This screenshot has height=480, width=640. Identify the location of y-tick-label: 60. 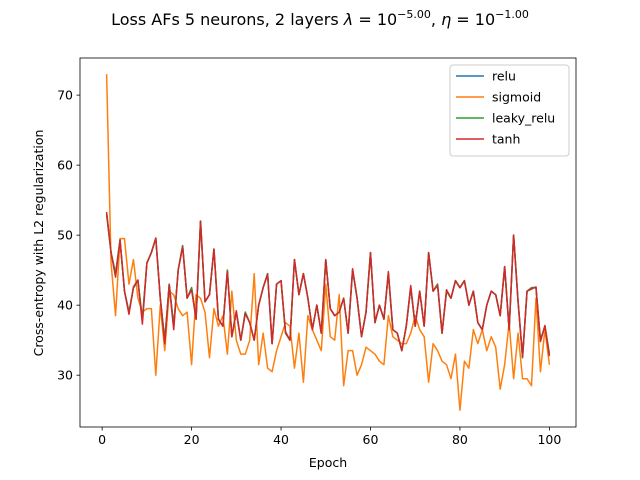
(65, 165).